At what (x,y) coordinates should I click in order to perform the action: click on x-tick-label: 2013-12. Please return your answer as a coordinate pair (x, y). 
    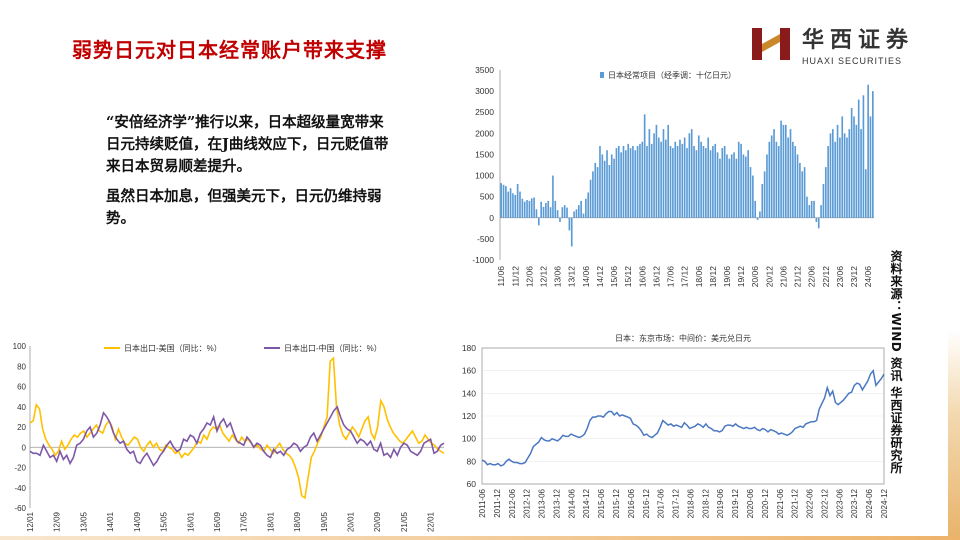
    Looking at the image, I should click on (556, 503).